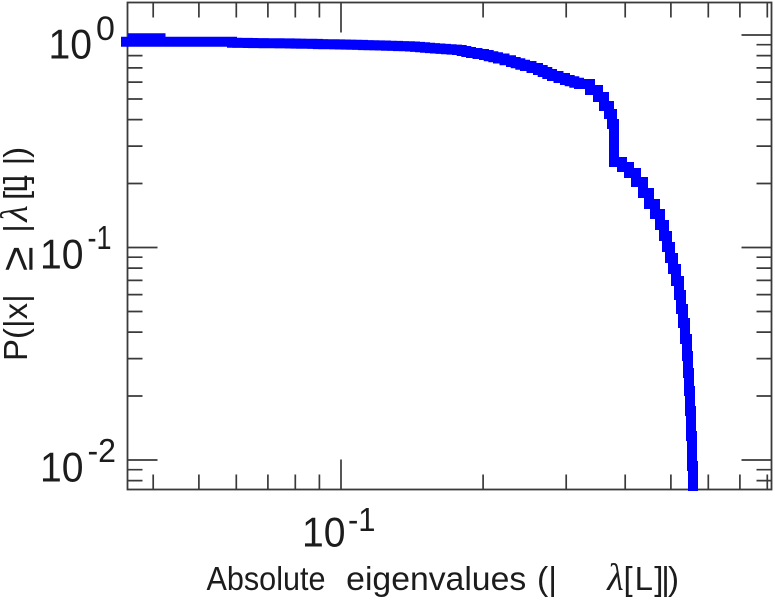 The image size is (775, 600). Describe the element at coordinates (266, 578) in the screenshot. I see `svg-text: Absolute` at that location.